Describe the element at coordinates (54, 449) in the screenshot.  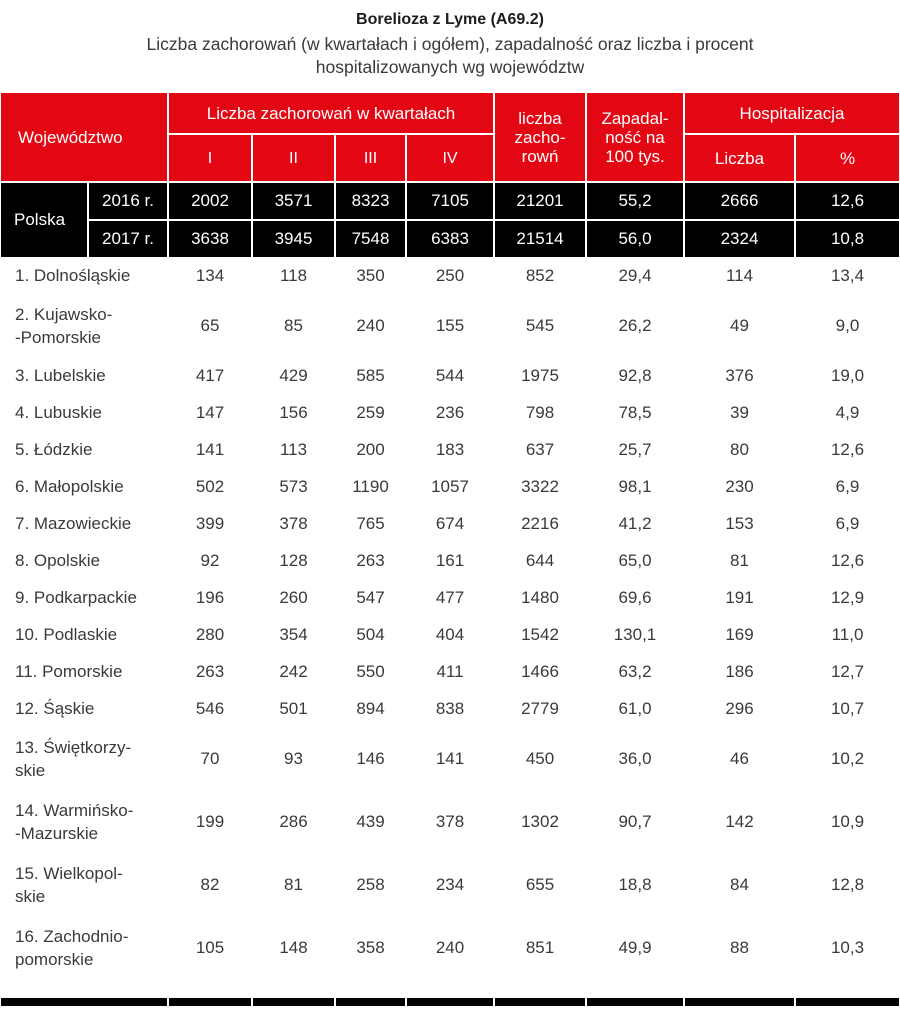
I see `row-name: 5. Łódzkie` at that location.